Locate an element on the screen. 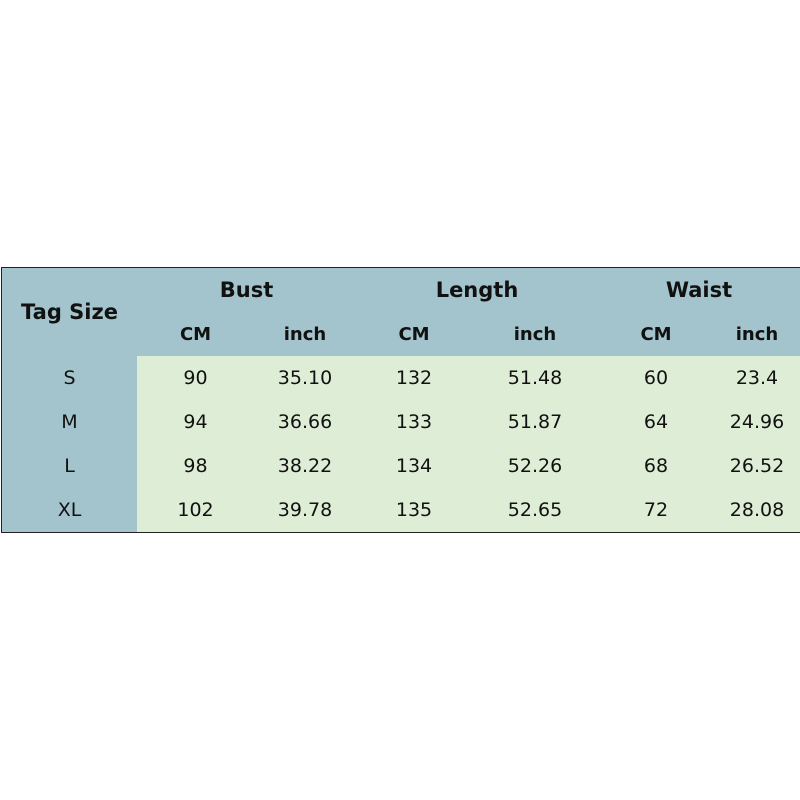 This screenshot has height=800, width=800. table-cell: 133 is located at coordinates (414, 422).